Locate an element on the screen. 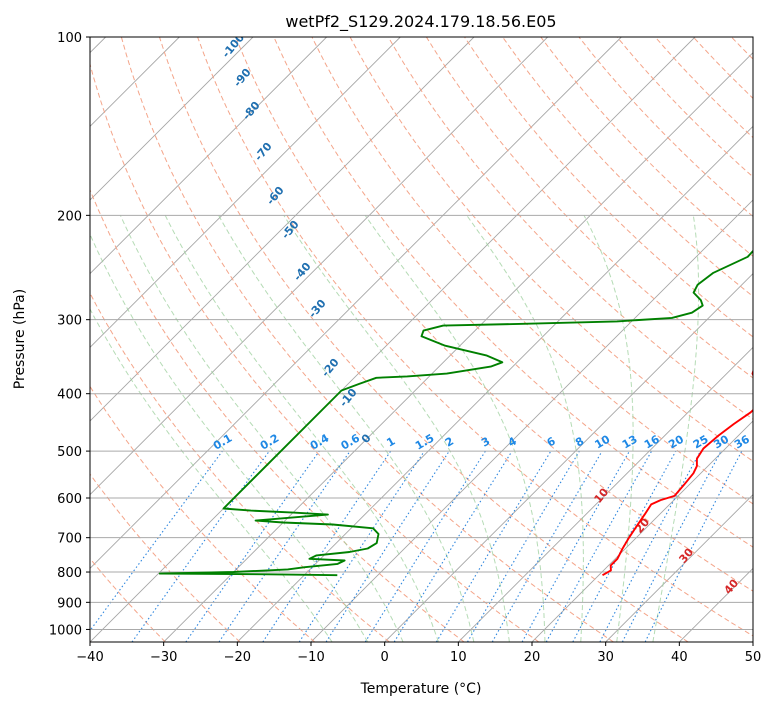  profile-line is located at coordinates (677, 472).